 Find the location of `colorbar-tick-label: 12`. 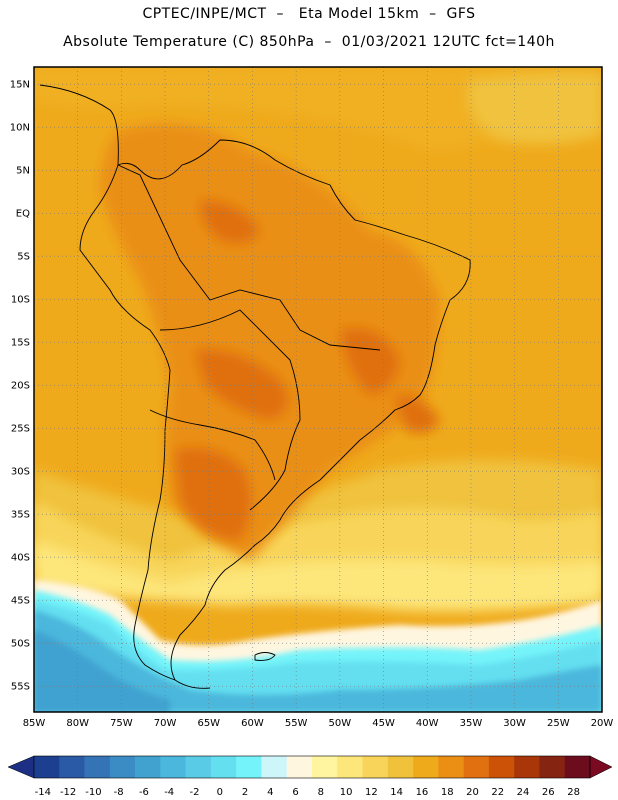

colorbar-tick-label: 12 is located at coordinates (371, 792).